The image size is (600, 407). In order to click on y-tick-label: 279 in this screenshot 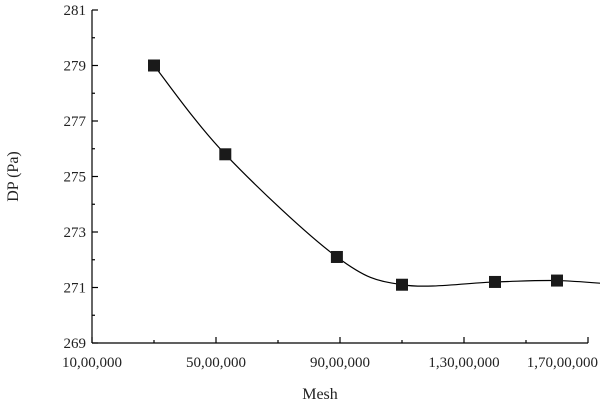, I will do `click(75, 67)`.